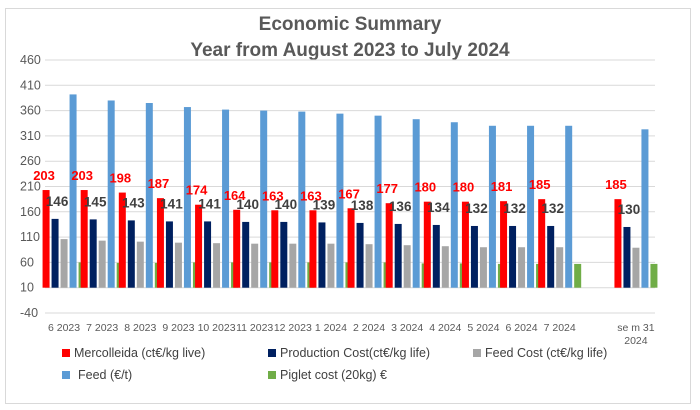 The image size is (700, 410). Describe the element at coordinates (64, 328) in the screenshot. I see `x-tick-label: 6 2023` at that location.